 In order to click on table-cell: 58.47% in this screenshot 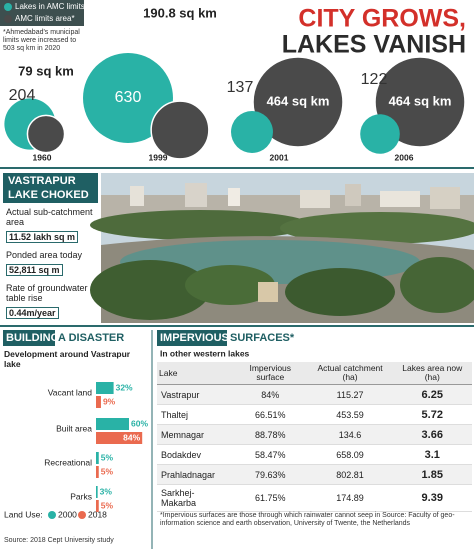, I will do `click(270, 454)`.